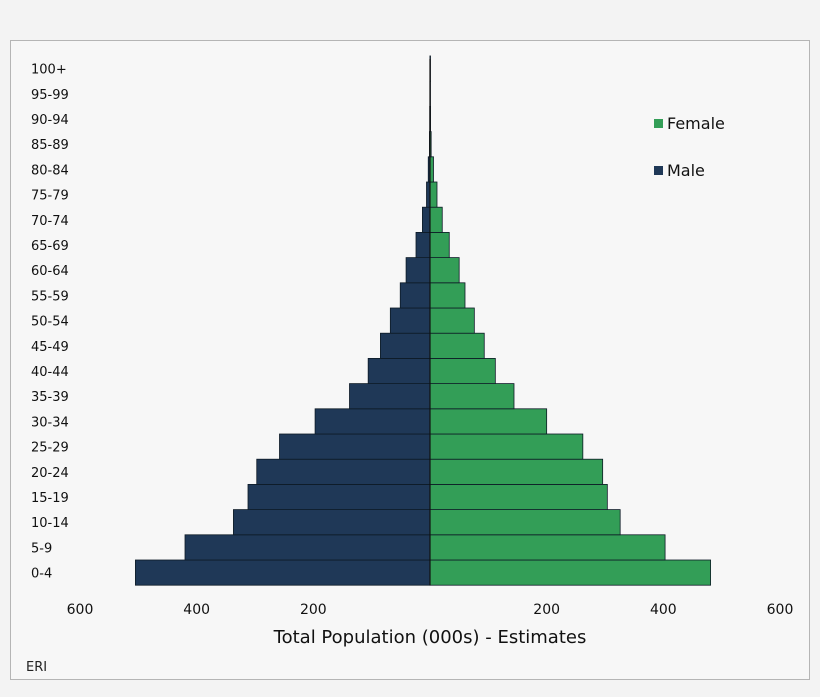 The width and height of the screenshot is (820, 697). What do you see at coordinates (50, 145) in the screenshot?
I see `age-label-85-89: 85-89` at bounding box center [50, 145].